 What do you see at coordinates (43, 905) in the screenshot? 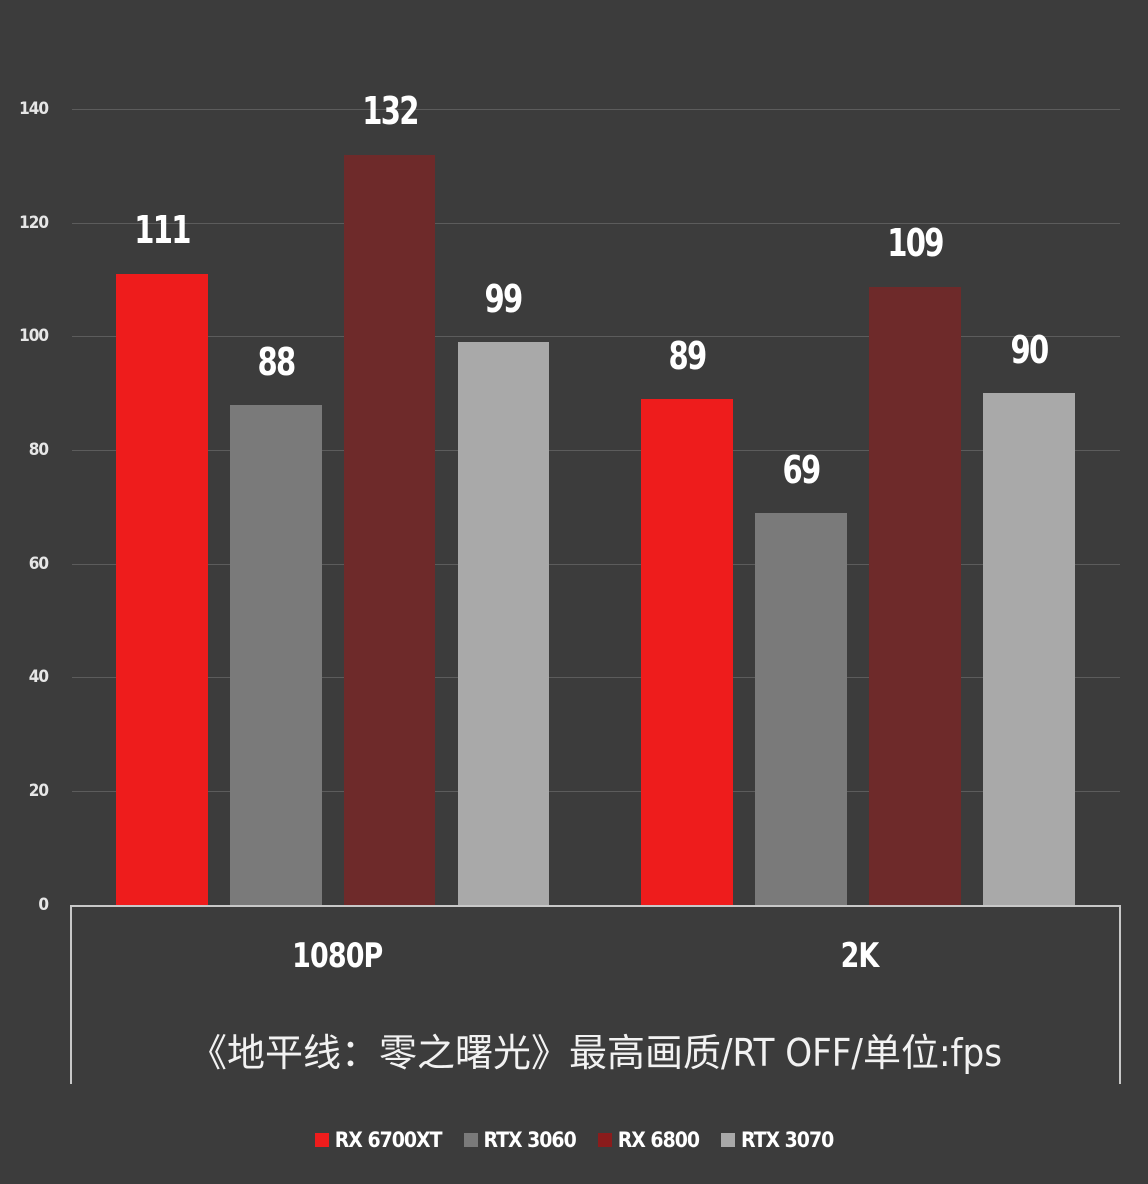
I see `y-tick-0: 0` at bounding box center [43, 905].